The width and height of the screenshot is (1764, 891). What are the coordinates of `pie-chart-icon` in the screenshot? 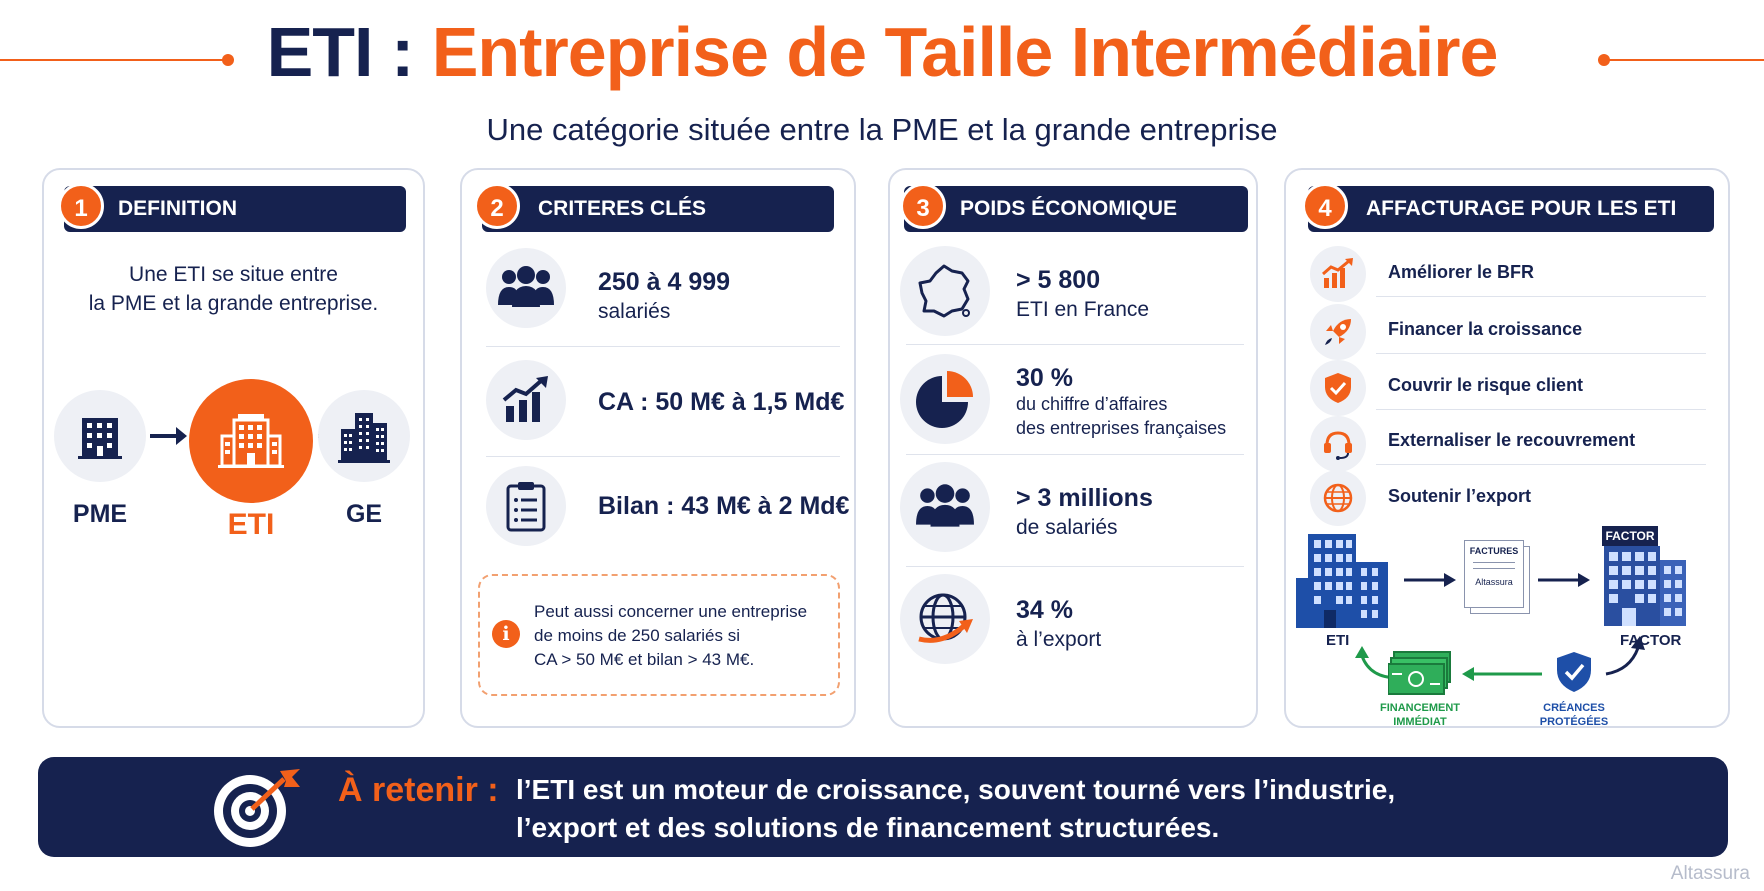 It's located at (944, 399).